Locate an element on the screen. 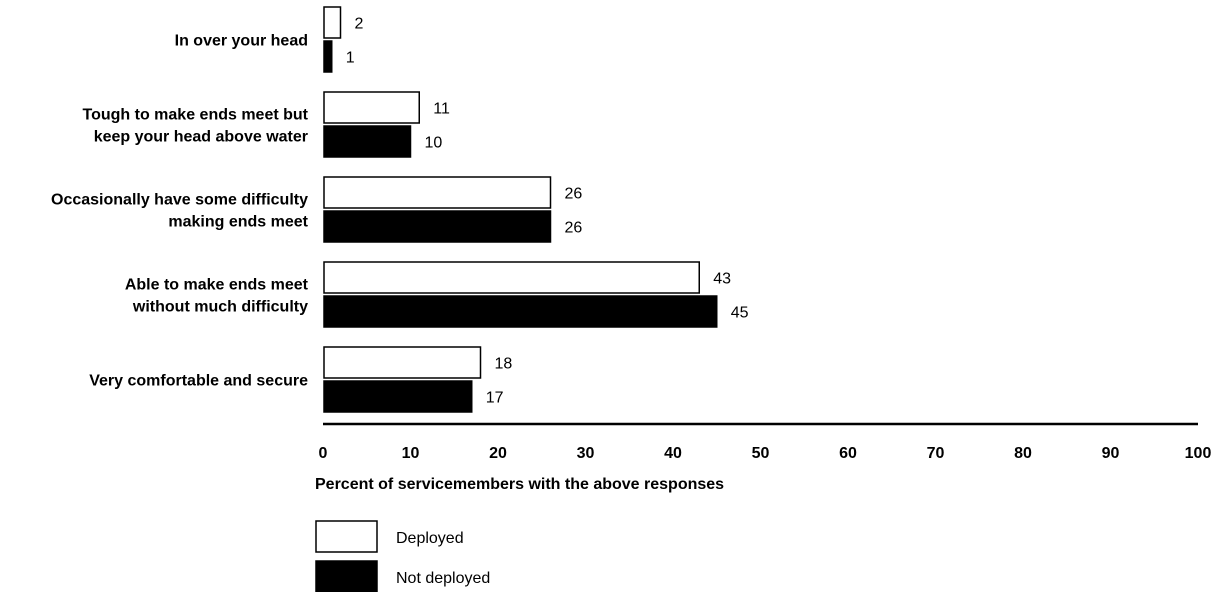 The height and width of the screenshot is (592, 1218). category-label: keep your head above water is located at coordinates (201, 137).